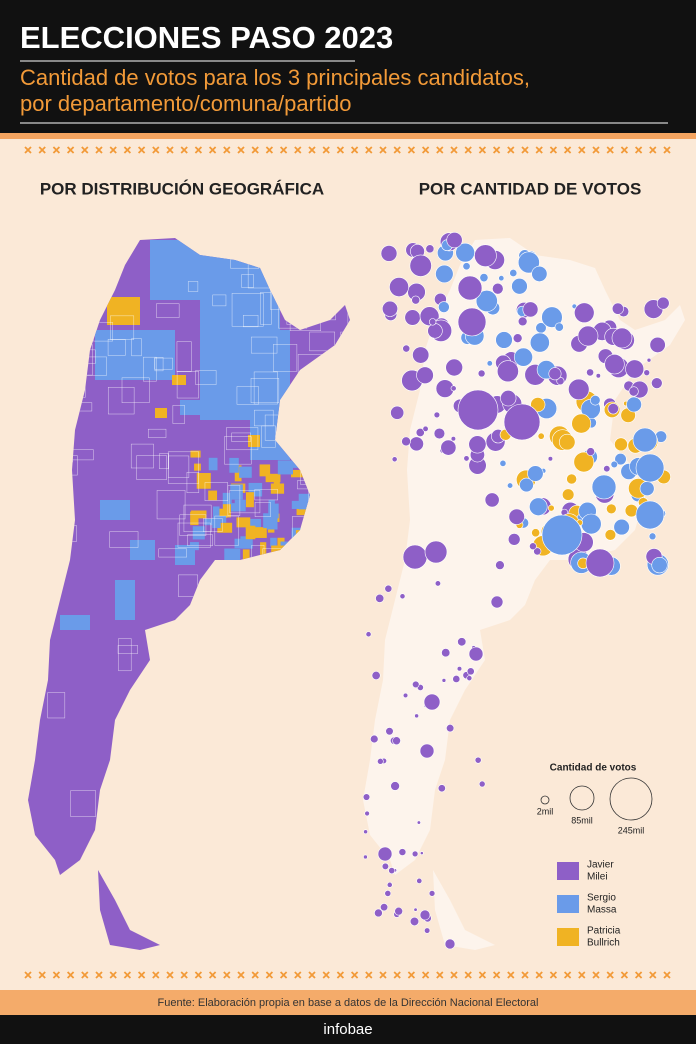 The image size is (696, 1044). I want to click on panel-title: POR DISTRIBUCIÓN GEOGRÁFICA, so click(182, 188).